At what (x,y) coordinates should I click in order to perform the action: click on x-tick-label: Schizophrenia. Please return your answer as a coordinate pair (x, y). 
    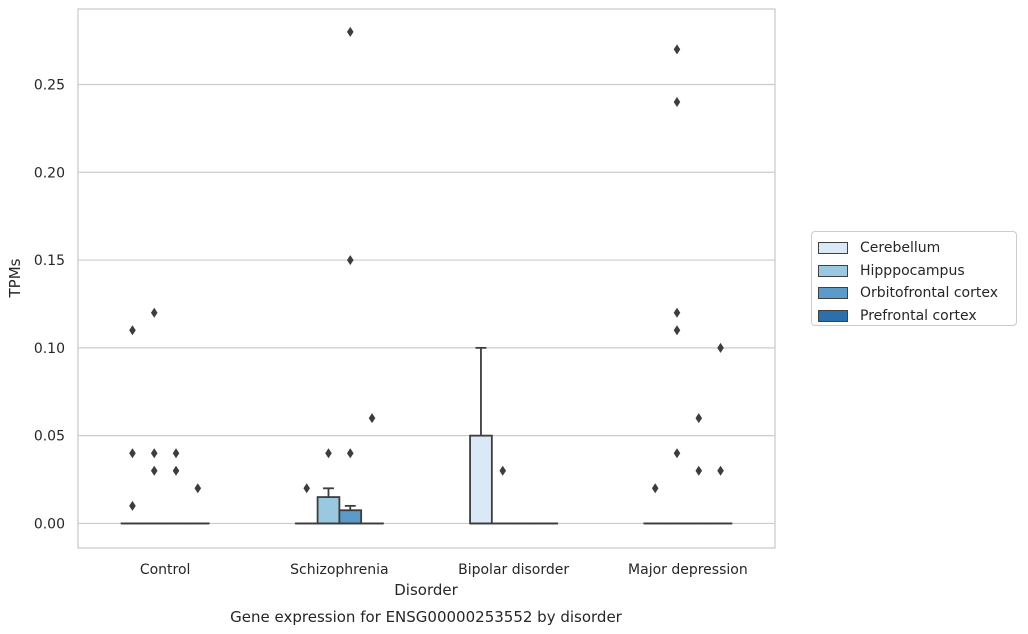
    Looking at the image, I should click on (339, 570).